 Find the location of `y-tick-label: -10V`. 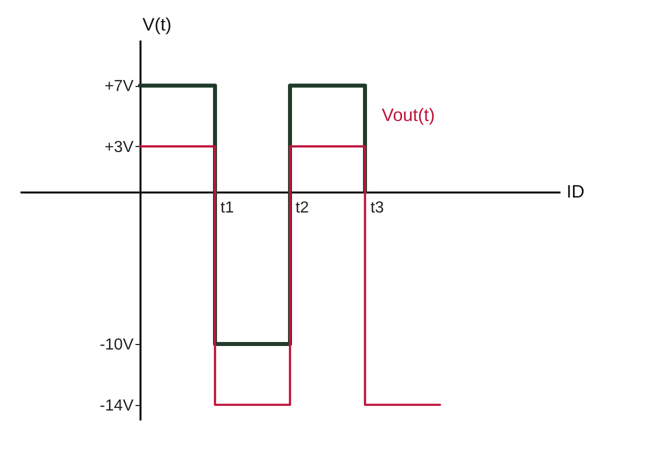

y-tick-label: -10V is located at coordinates (117, 345).